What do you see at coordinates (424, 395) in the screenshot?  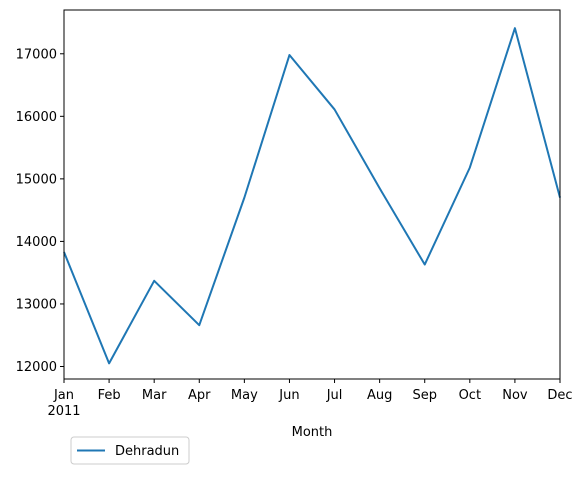 I see `x-tick-label: Sep` at bounding box center [424, 395].